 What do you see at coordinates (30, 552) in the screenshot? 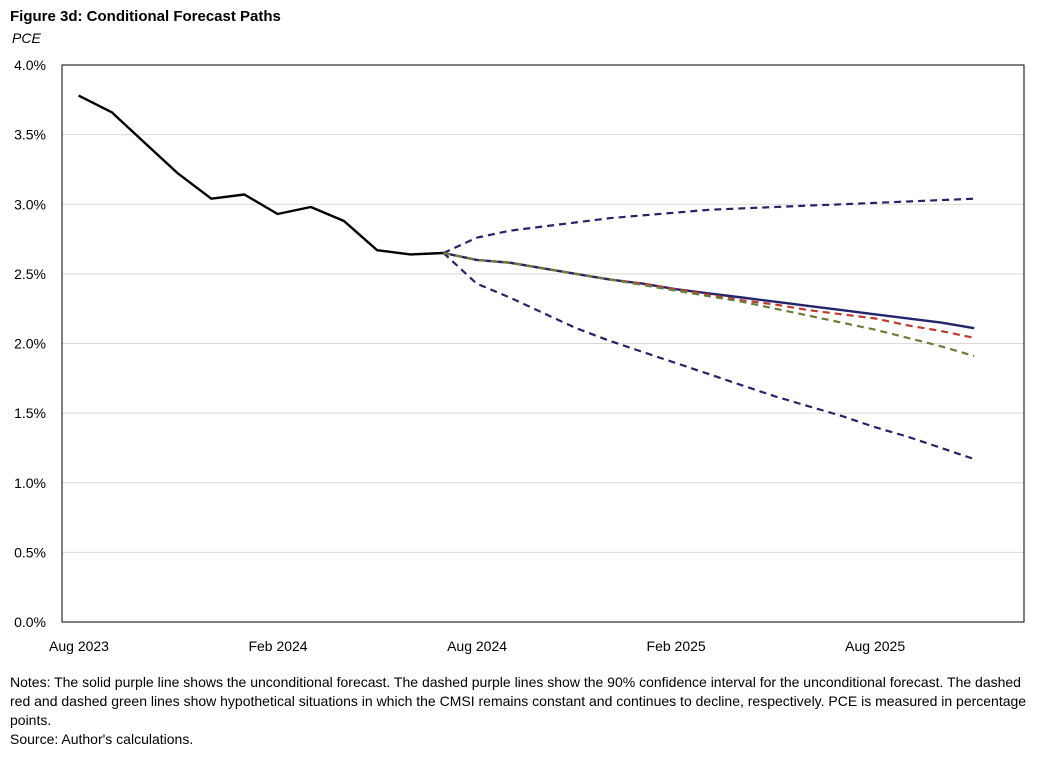
I see `y-tick-label: 0.5%` at bounding box center [30, 552].